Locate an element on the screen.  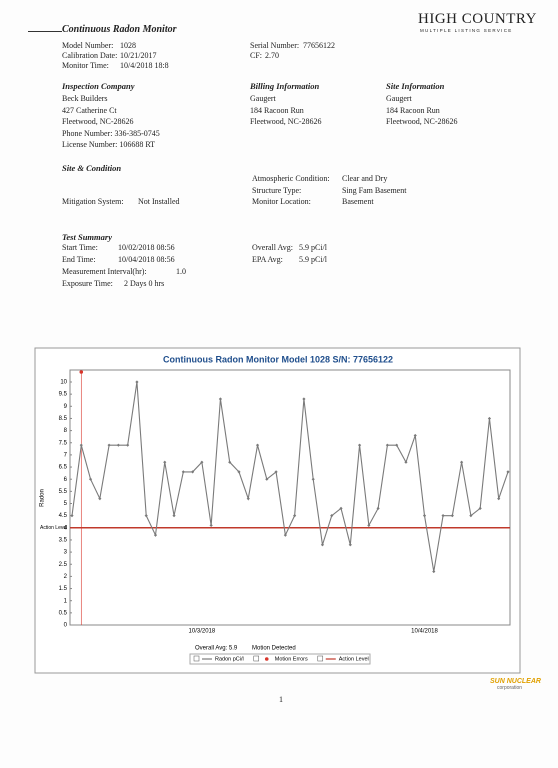
field-value: 77656122 is located at coordinates (319, 45).